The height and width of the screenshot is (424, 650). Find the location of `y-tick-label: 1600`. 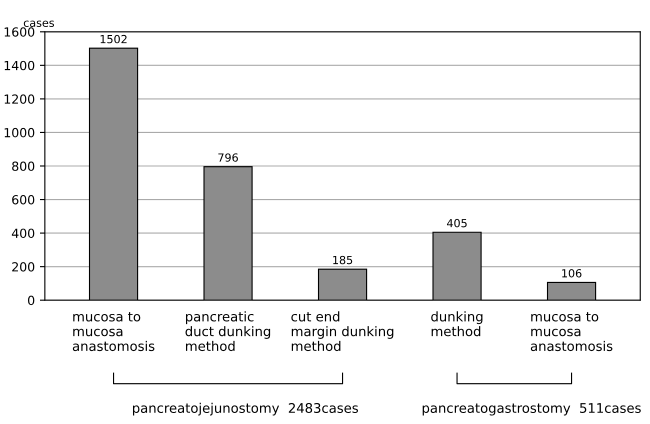

y-tick-label: 1600 is located at coordinates (19, 32).